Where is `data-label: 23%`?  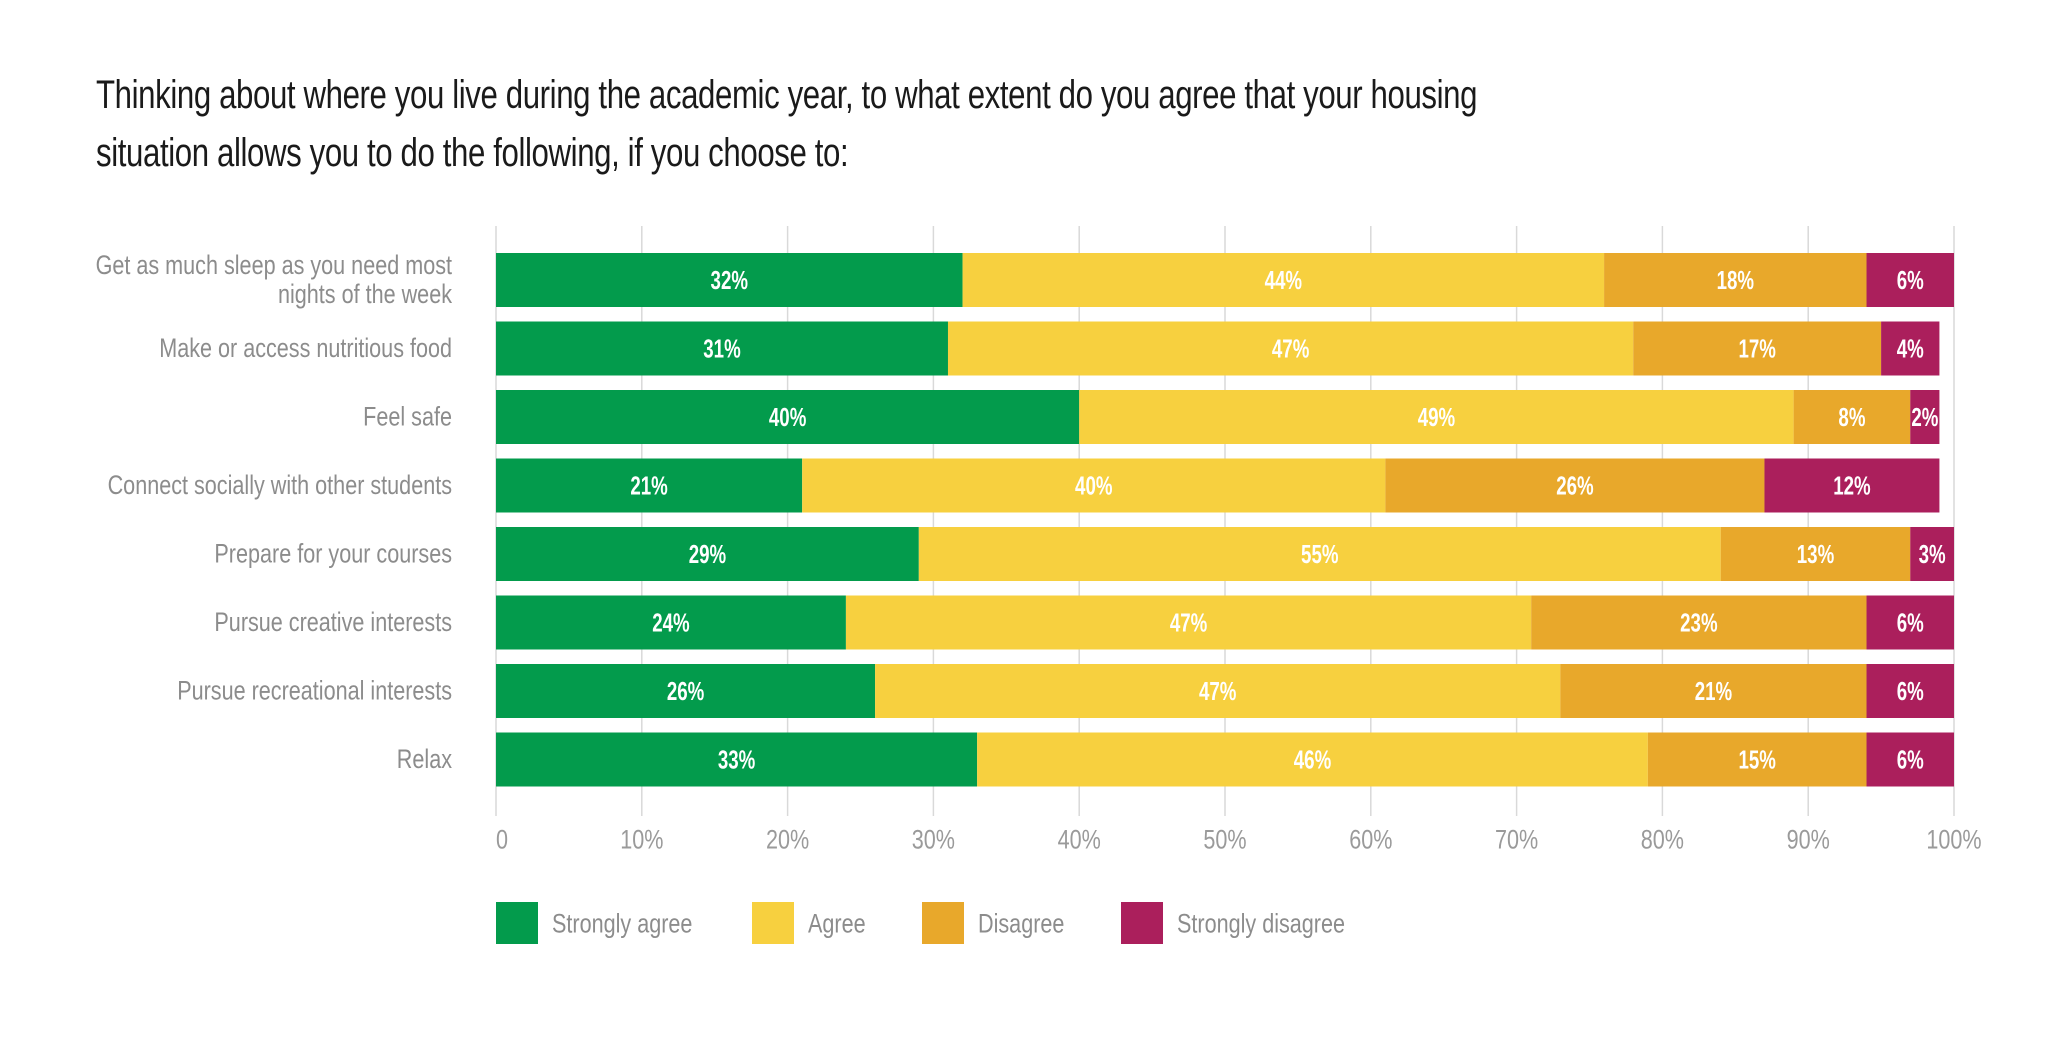
data-label: 23% is located at coordinates (1698, 623).